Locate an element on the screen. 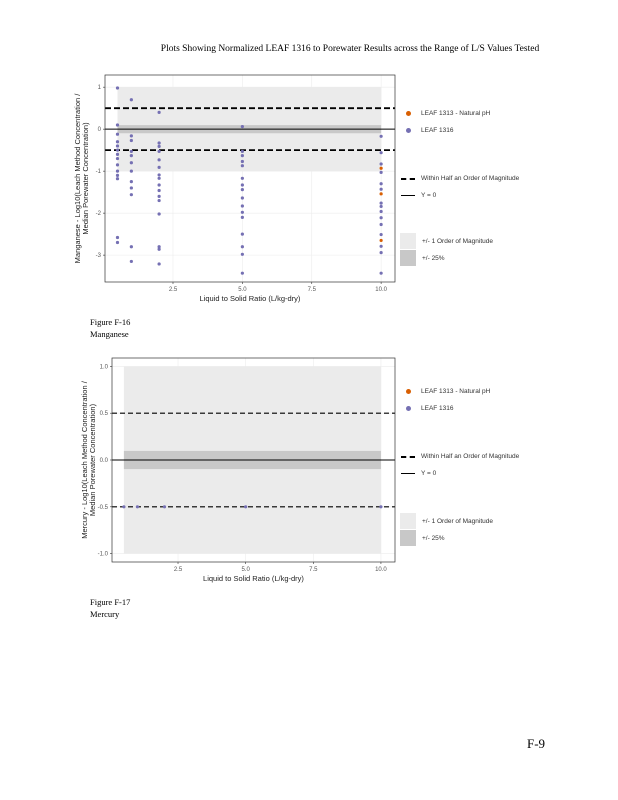 Image resolution: width=618 pixels, height=800 pixels. legend-item-half-order: Within Half an Order of Magnitude is located at coordinates (459, 178).